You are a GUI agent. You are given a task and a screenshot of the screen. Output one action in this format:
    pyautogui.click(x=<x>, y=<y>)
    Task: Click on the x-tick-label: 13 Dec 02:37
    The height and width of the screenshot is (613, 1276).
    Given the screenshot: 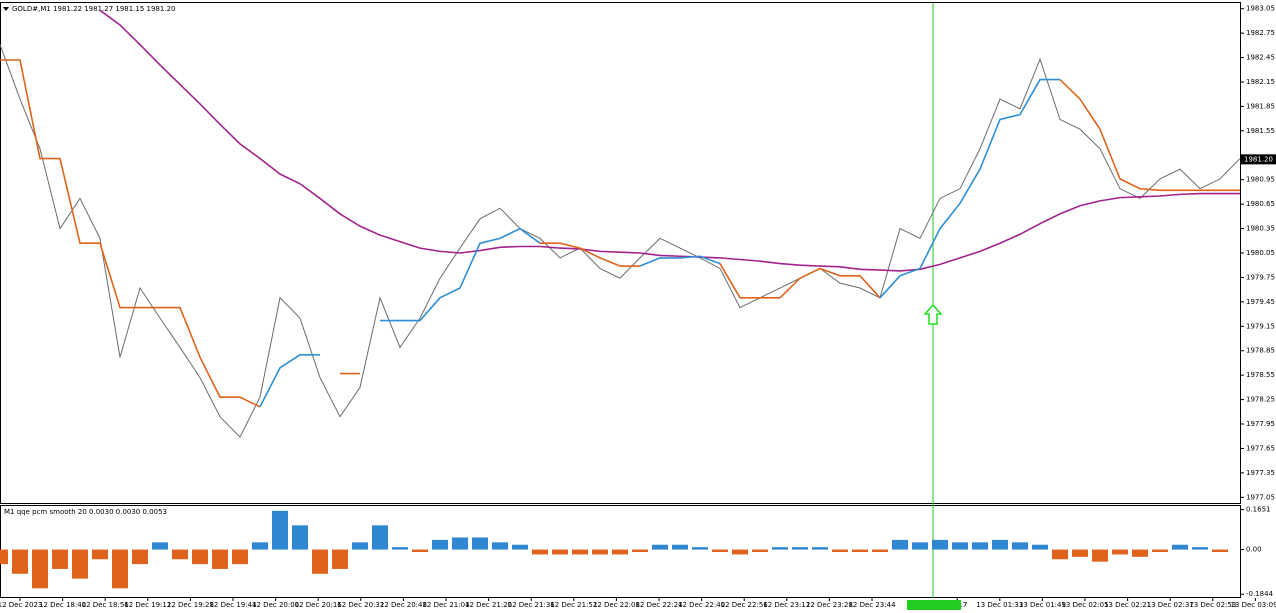 What is the action you would take?
    pyautogui.click(x=1170, y=605)
    